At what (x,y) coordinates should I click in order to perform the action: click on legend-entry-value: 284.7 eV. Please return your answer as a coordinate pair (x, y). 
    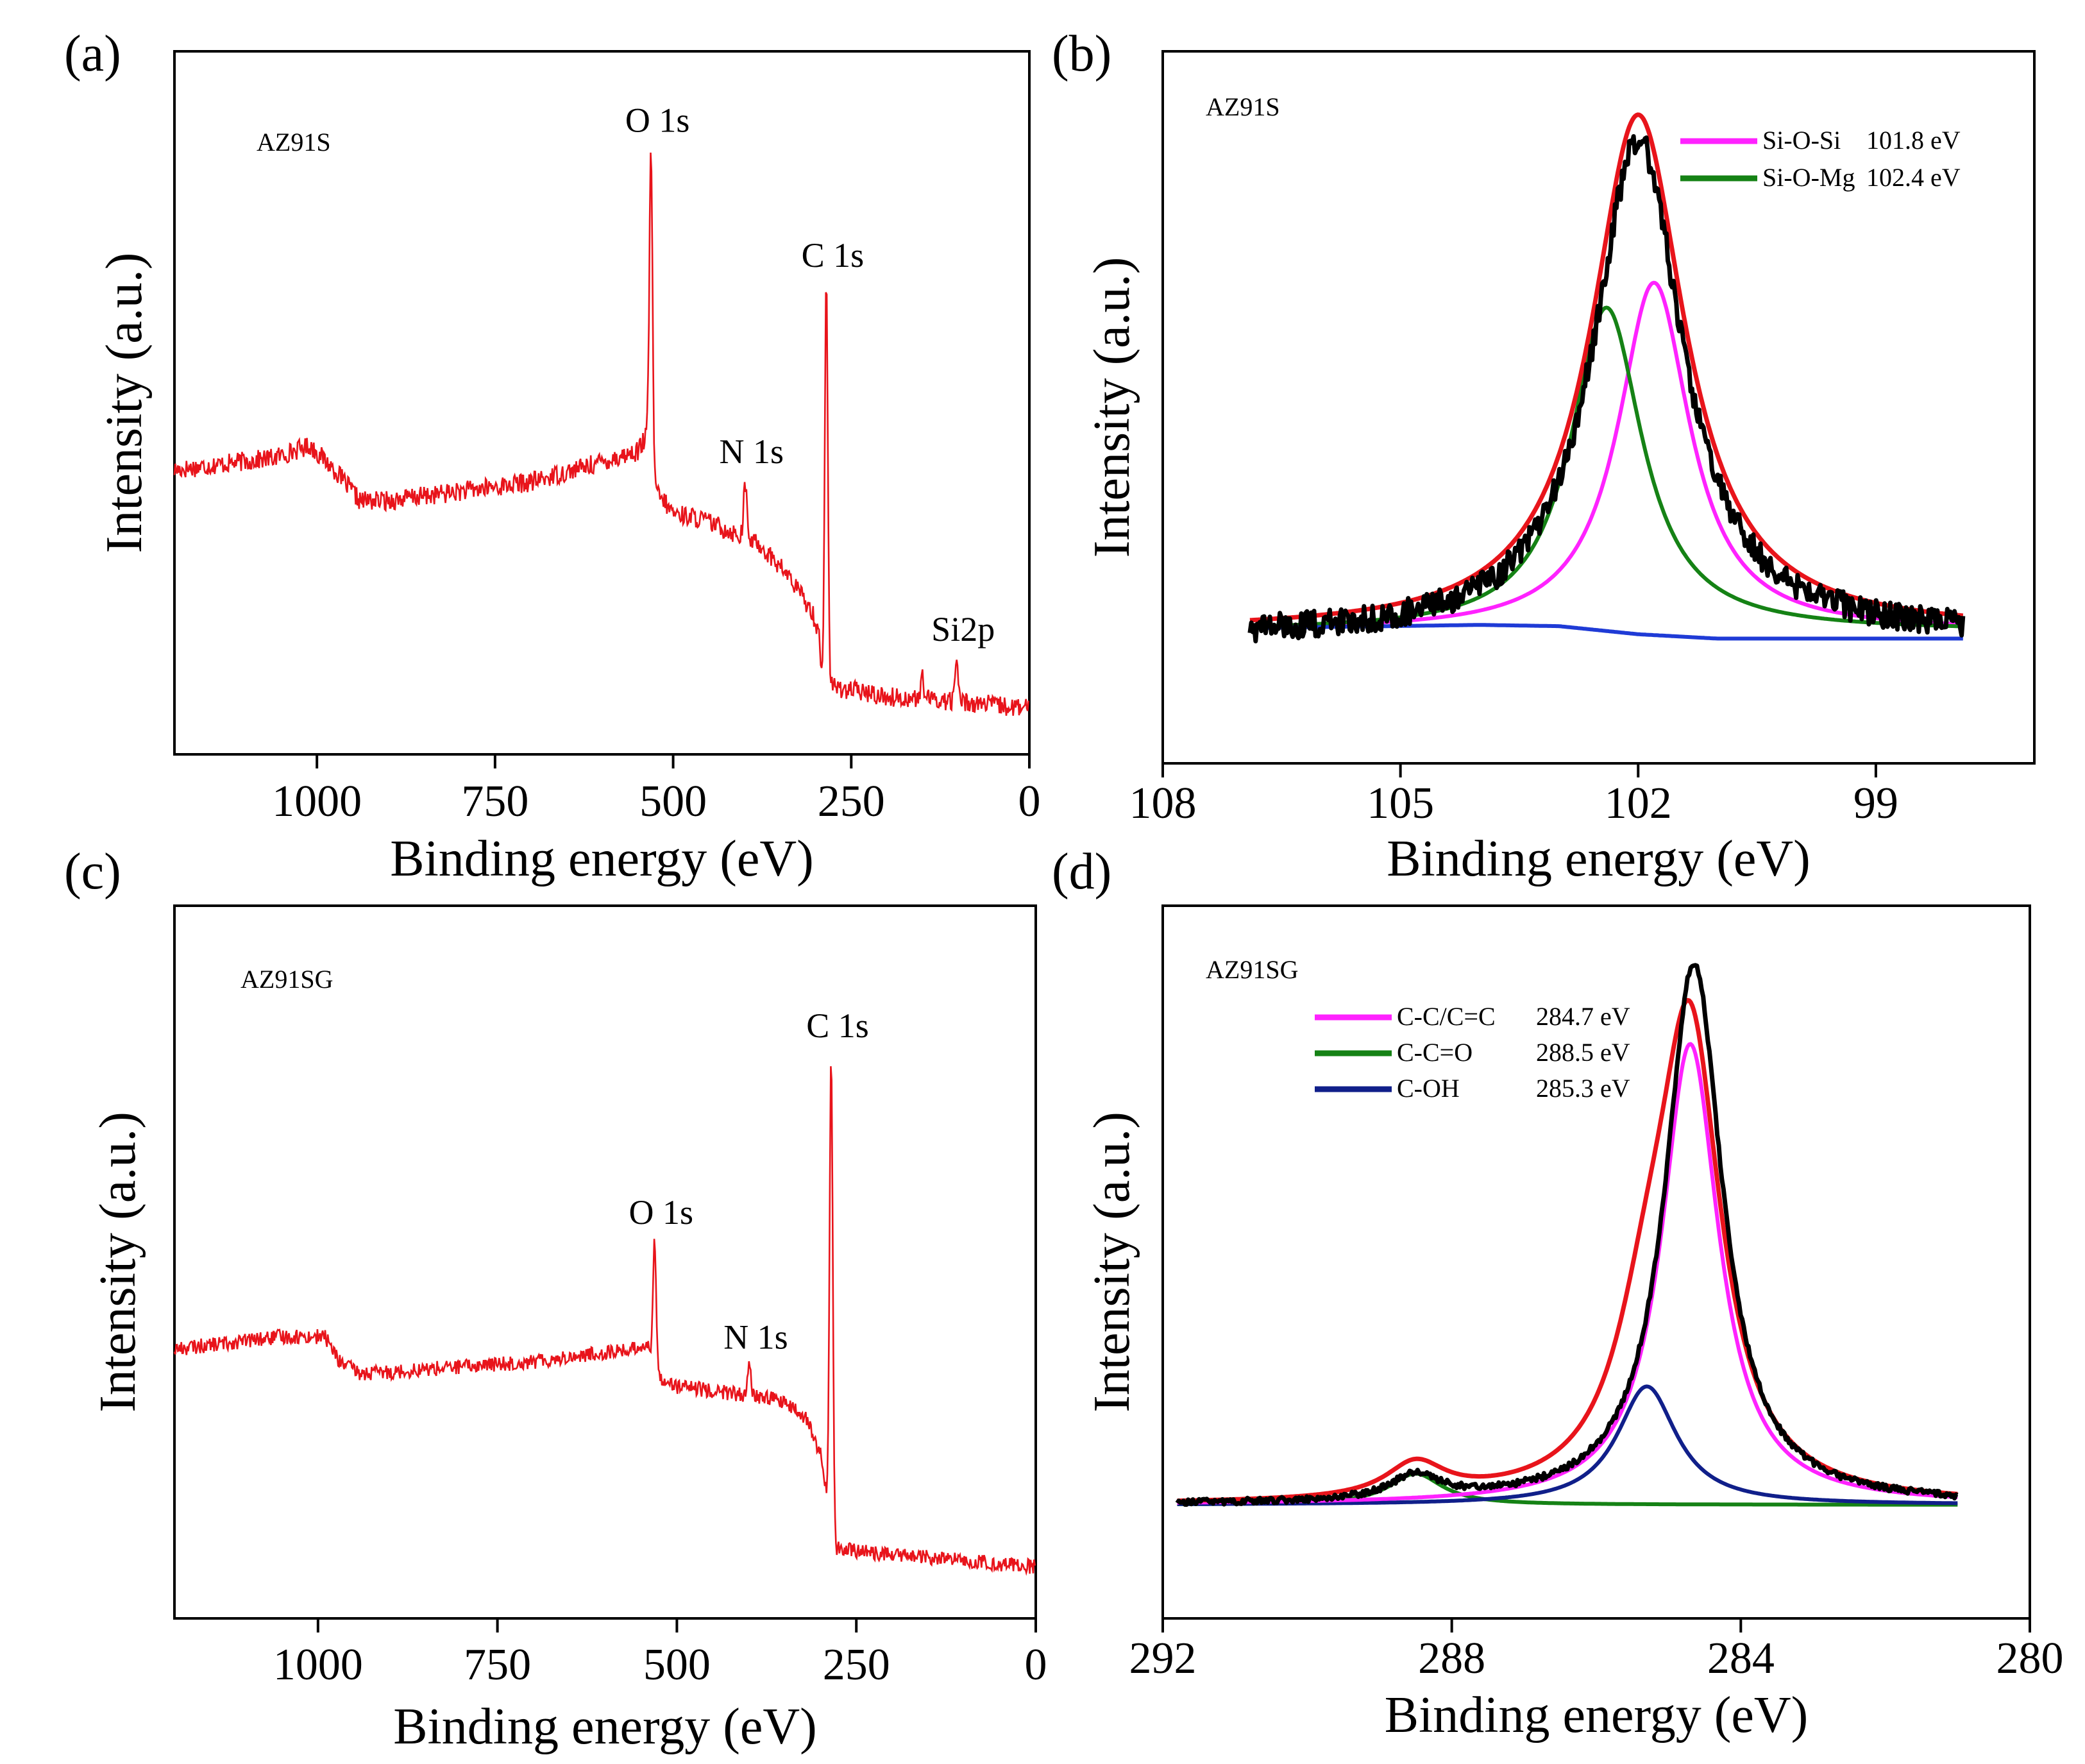
    Looking at the image, I should click on (1583, 1017).